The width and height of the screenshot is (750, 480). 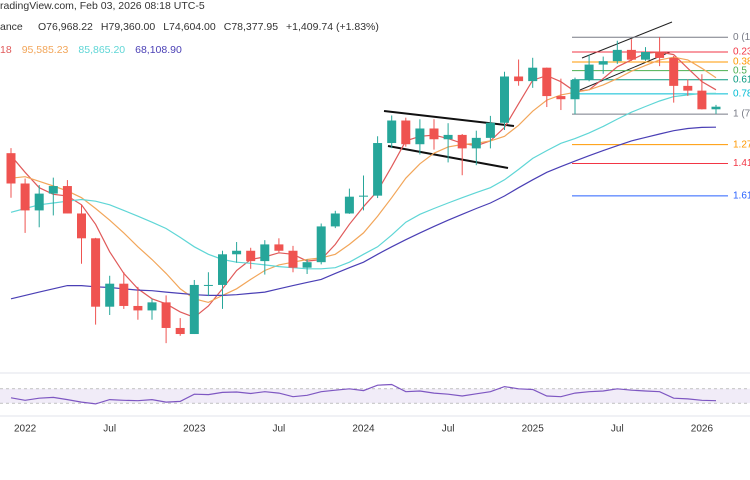 I want to click on ohlc-value: C78,377.95, so click(x=251, y=27).